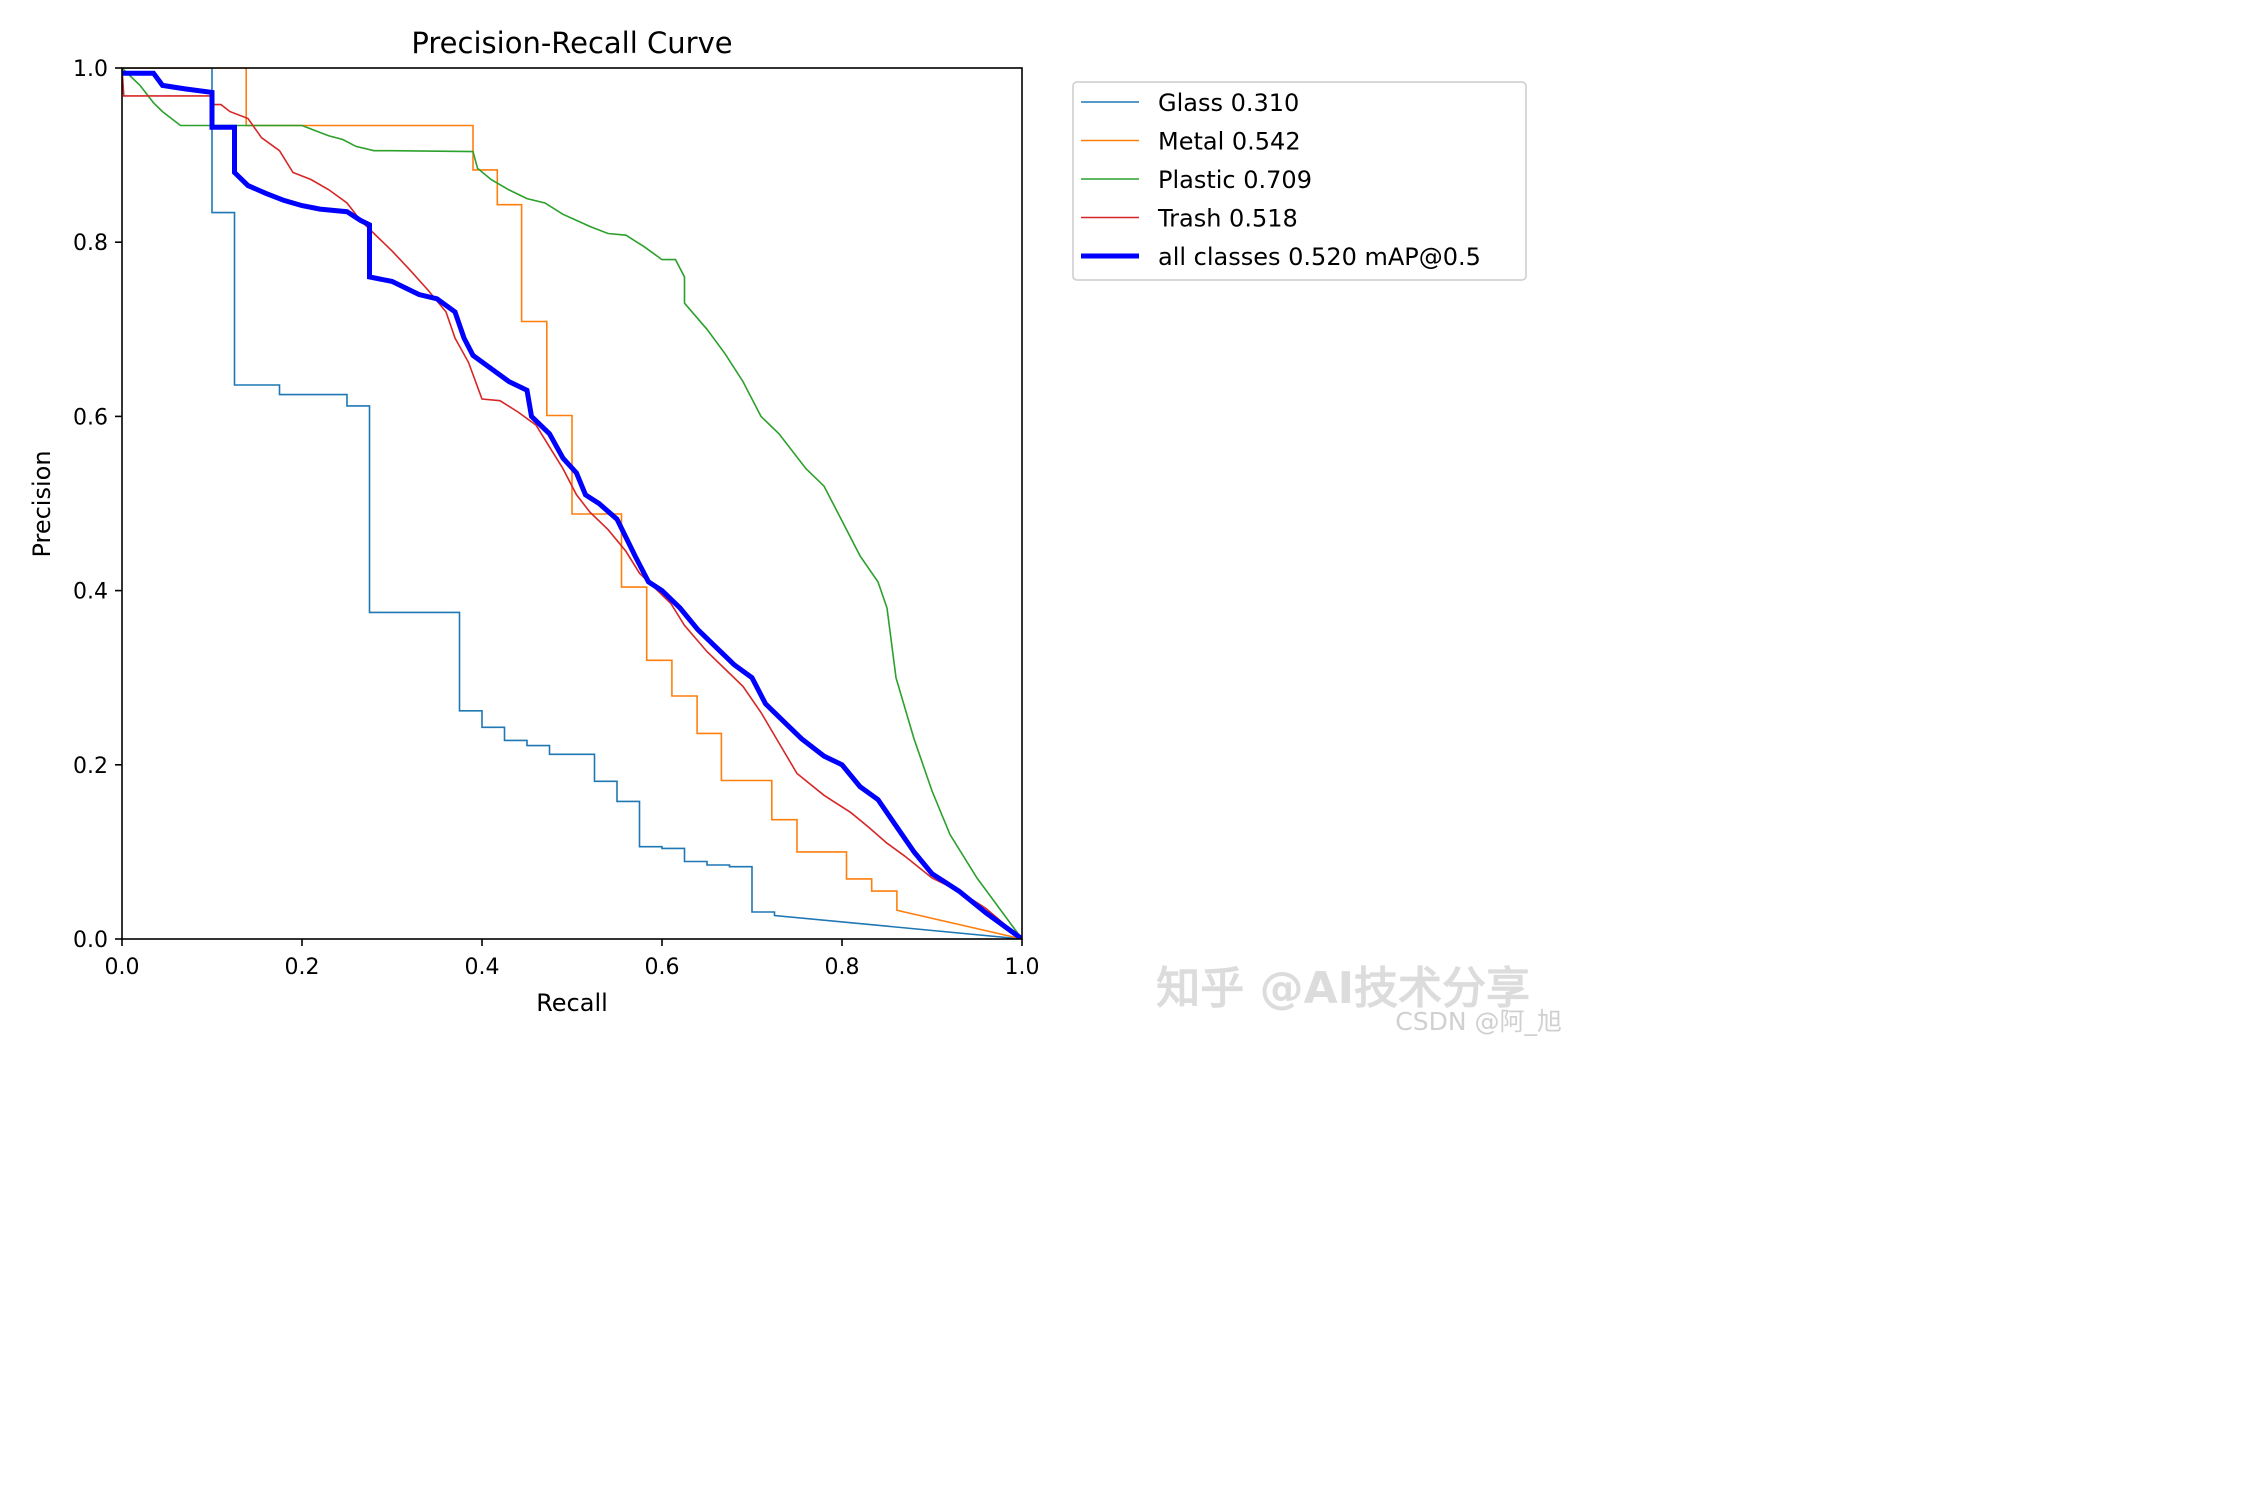 The width and height of the screenshot is (2250, 1500). I want to click on chart-title: Precision-Recall Curve, so click(571, 43).